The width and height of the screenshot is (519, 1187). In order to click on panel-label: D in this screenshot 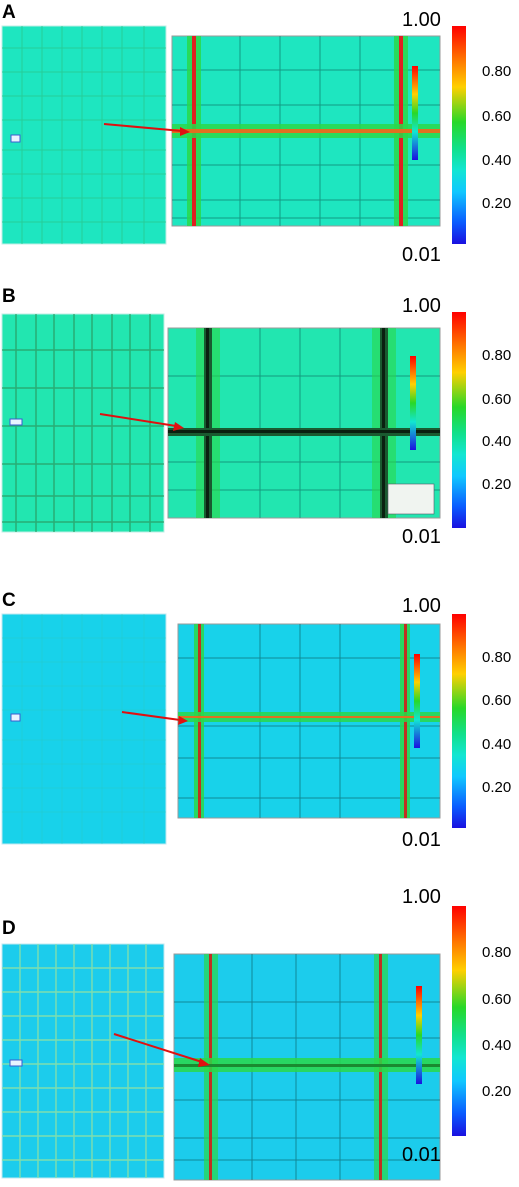, I will do `click(9, 928)`.